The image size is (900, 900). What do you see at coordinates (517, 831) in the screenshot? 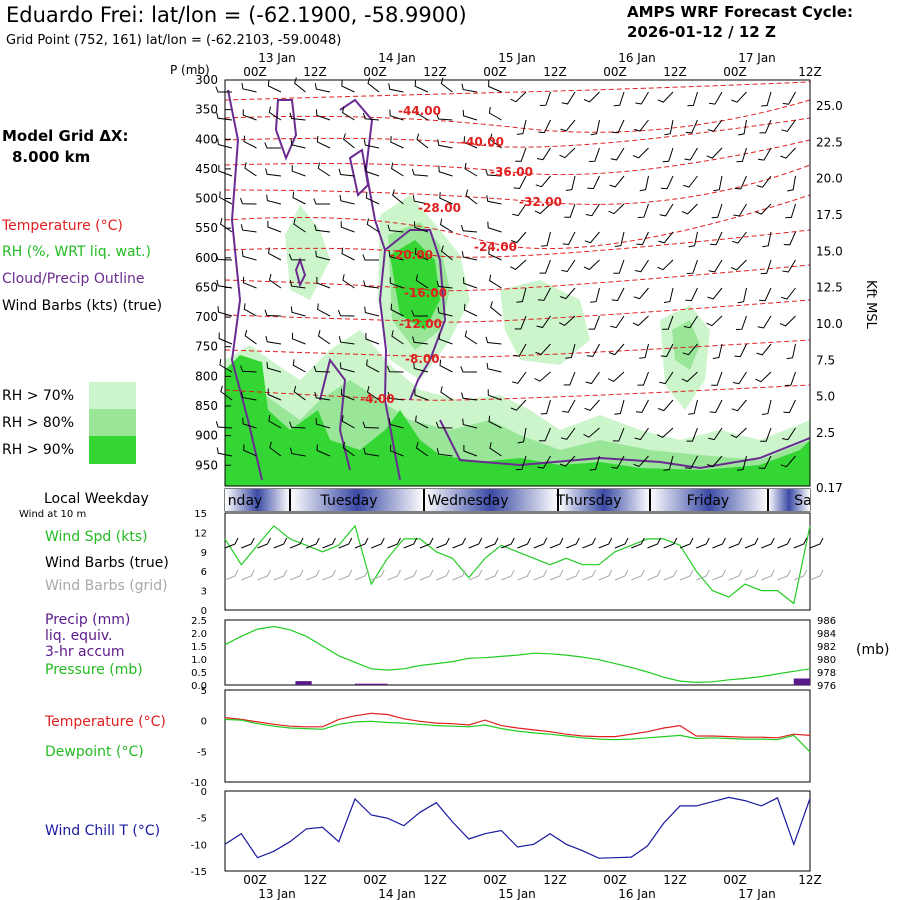
I see `windchill-panel-frame` at bounding box center [517, 831].